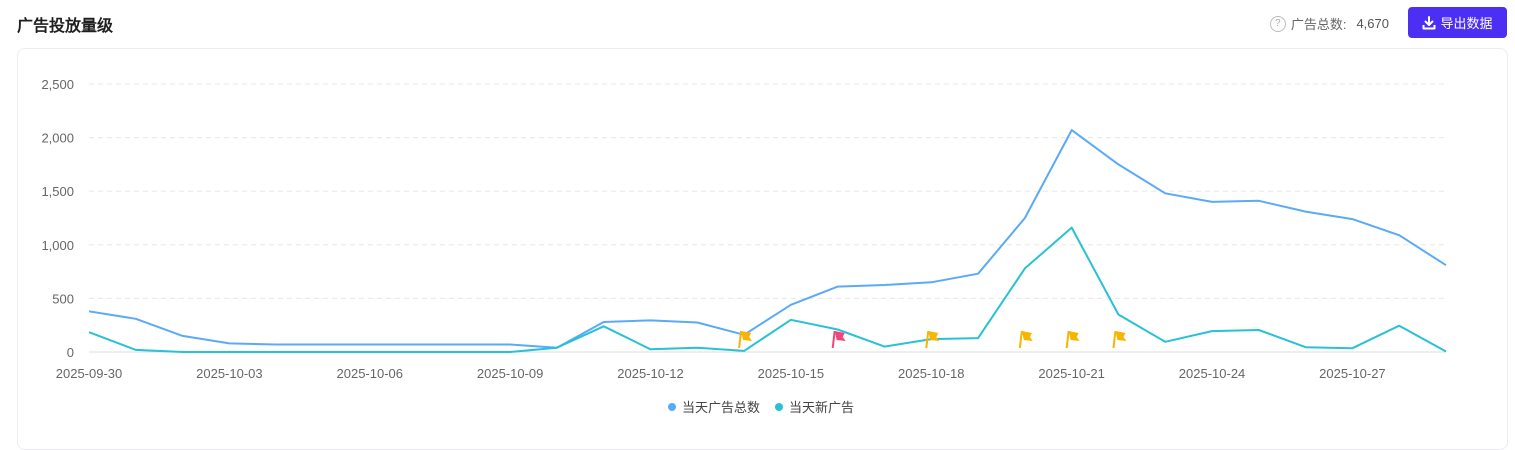 Image resolution: width=1515 pixels, height=450 pixels. I want to click on y-tick-label: 0, so click(70, 352).